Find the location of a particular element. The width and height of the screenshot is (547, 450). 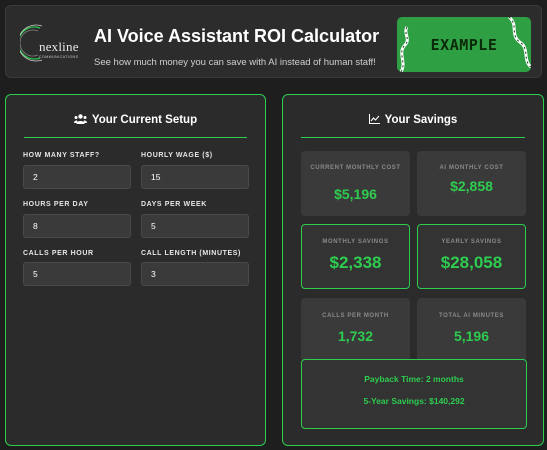

calls-month-value: 1,732 is located at coordinates (355, 336).